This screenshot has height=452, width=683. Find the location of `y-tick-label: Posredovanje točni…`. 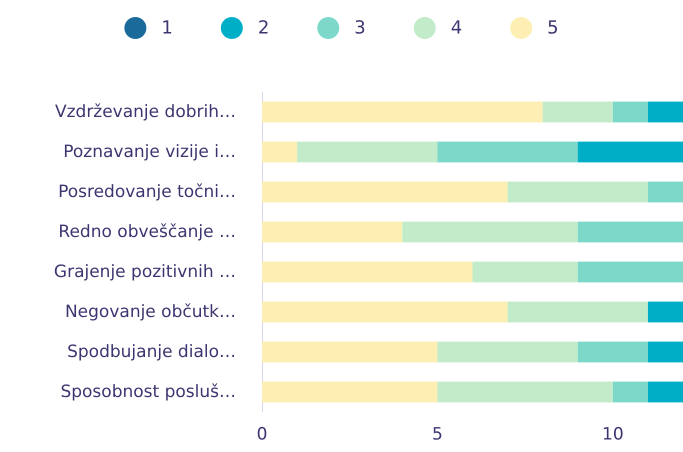

y-tick-label: Posredovanje točni… is located at coordinates (147, 192).